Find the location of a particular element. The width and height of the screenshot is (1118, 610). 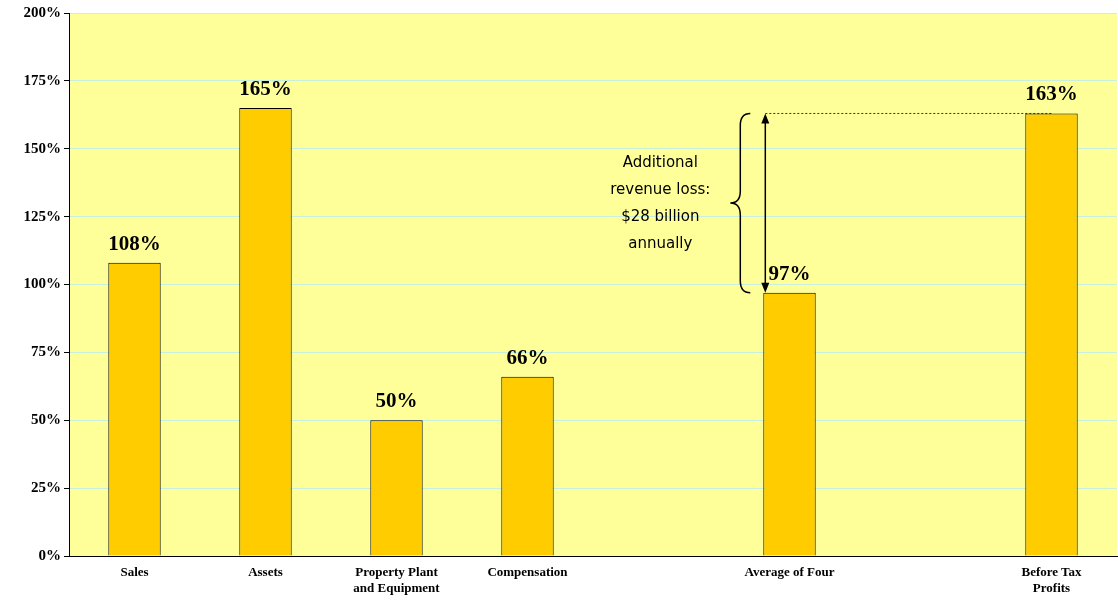

data-label: 163% is located at coordinates (1051, 93).